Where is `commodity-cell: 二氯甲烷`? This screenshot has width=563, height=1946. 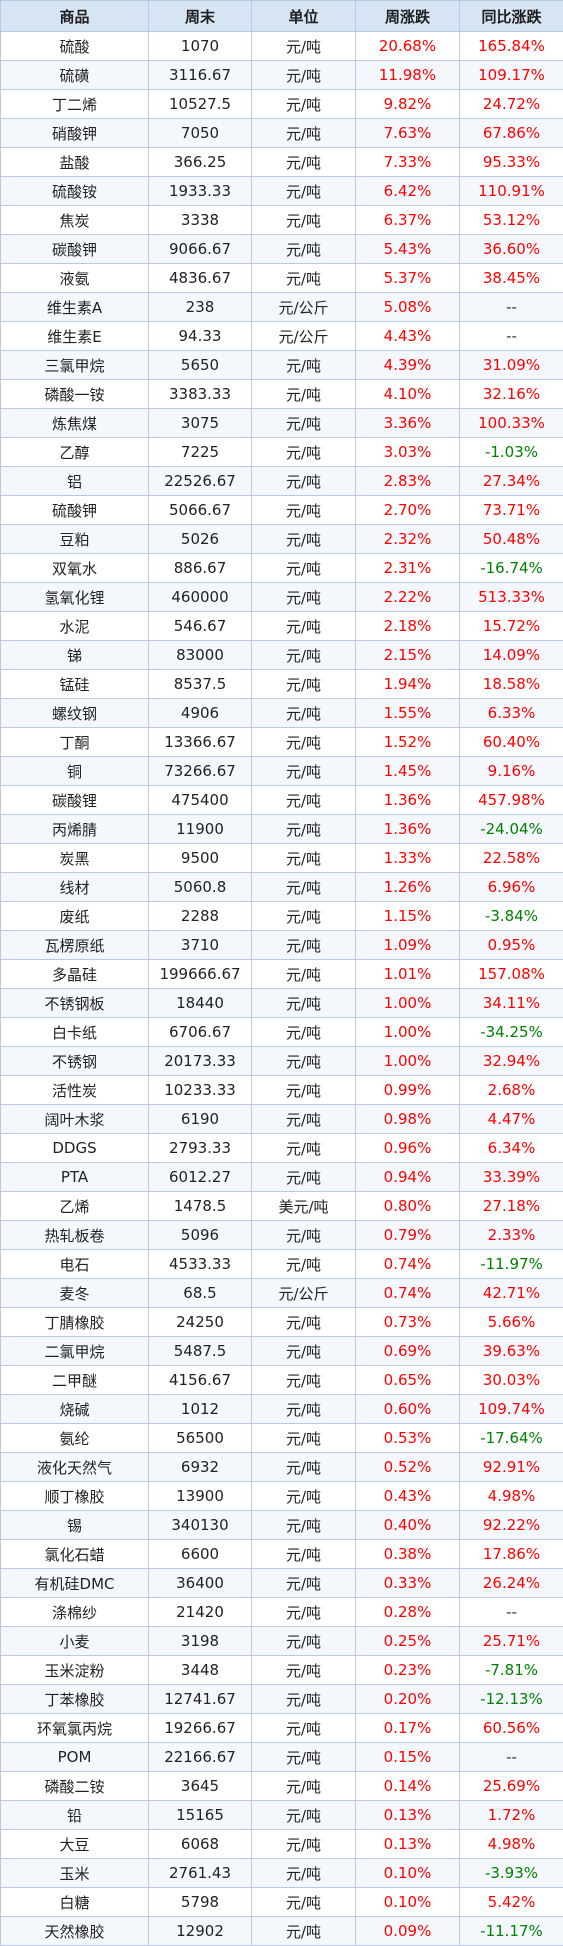
commodity-cell: 二氯甲烷 is located at coordinates (74, 1351).